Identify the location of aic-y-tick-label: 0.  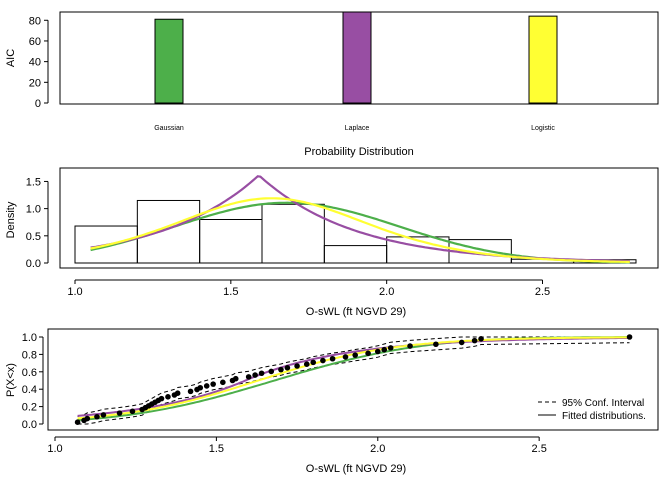
(38, 104).